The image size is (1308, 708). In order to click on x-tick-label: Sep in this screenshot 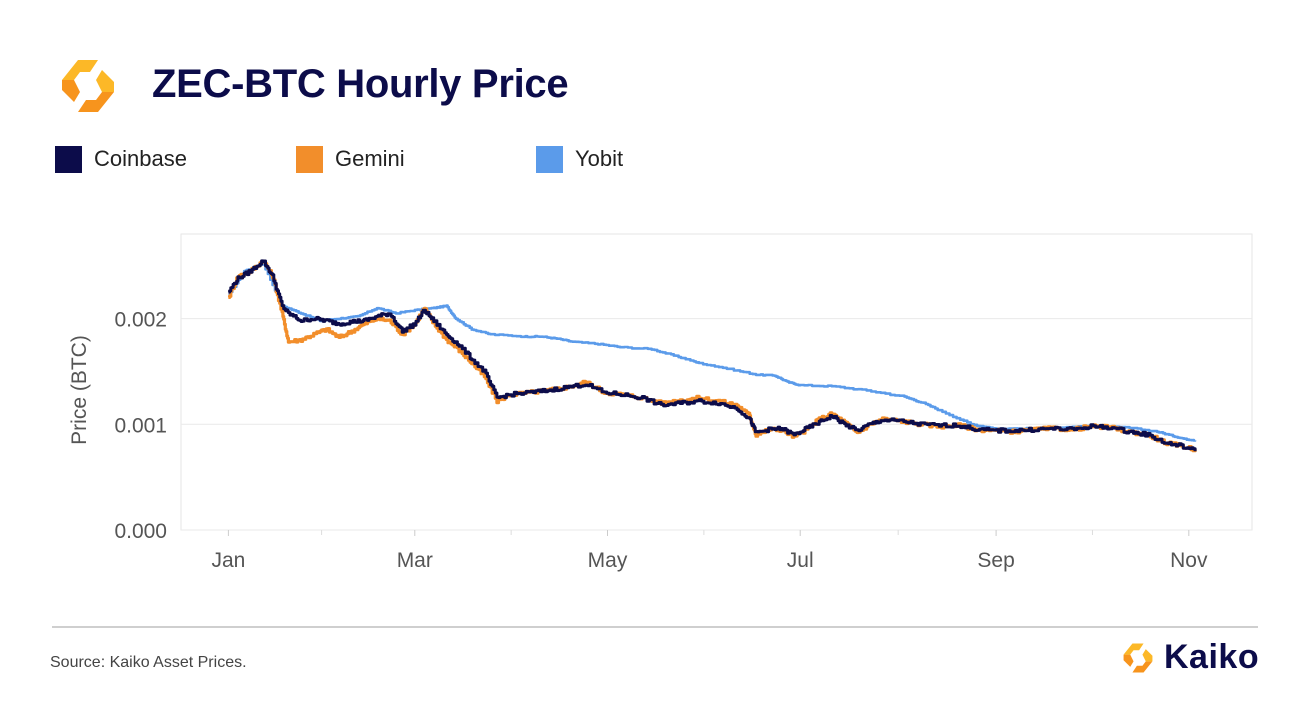, I will do `click(995, 560)`.